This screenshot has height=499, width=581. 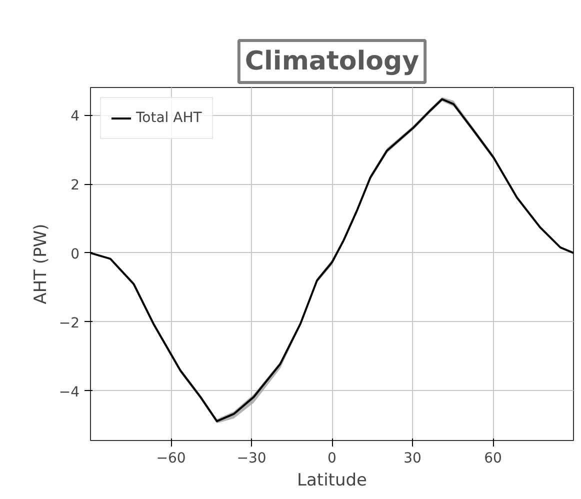 I want to click on y-tick-label: −4, so click(x=69, y=392).